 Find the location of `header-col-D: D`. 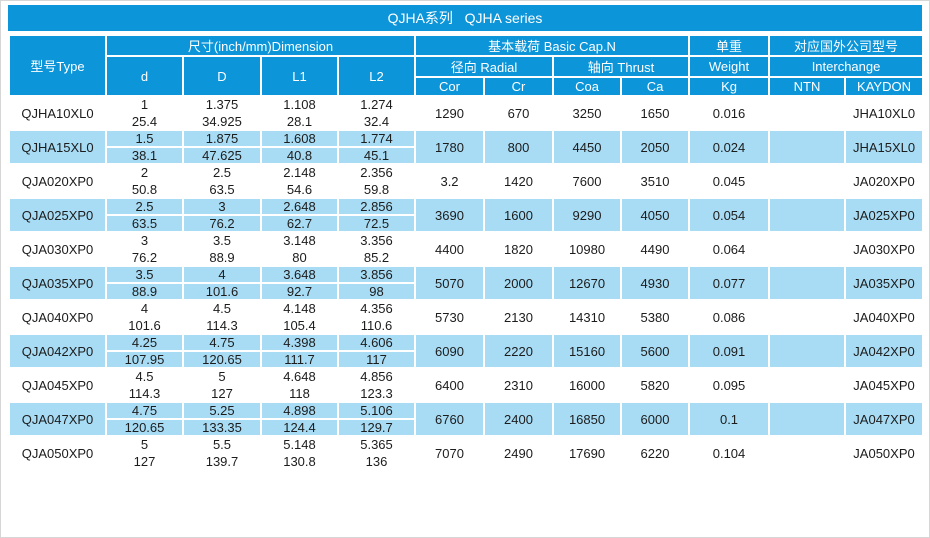

header-col-D: D is located at coordinates (222, 76).